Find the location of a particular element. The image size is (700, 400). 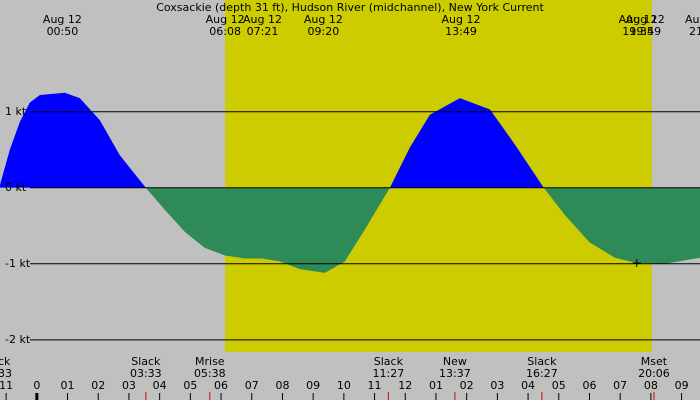

event-name: ck is located at coordinates (5, 361).